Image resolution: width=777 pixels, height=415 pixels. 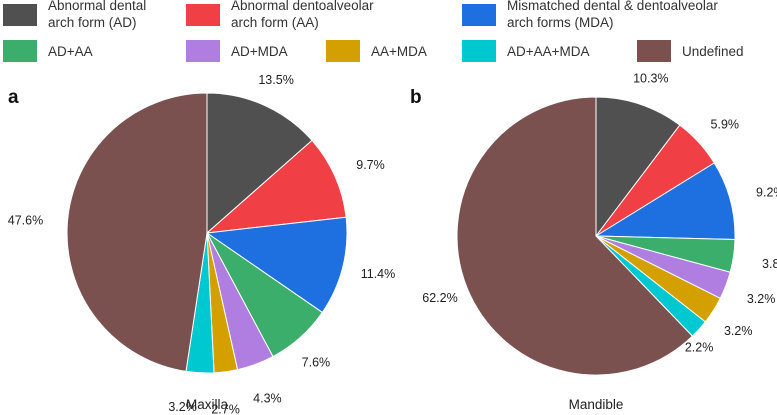 I want to click on panel-letter: b, so click(x=416, y=97).